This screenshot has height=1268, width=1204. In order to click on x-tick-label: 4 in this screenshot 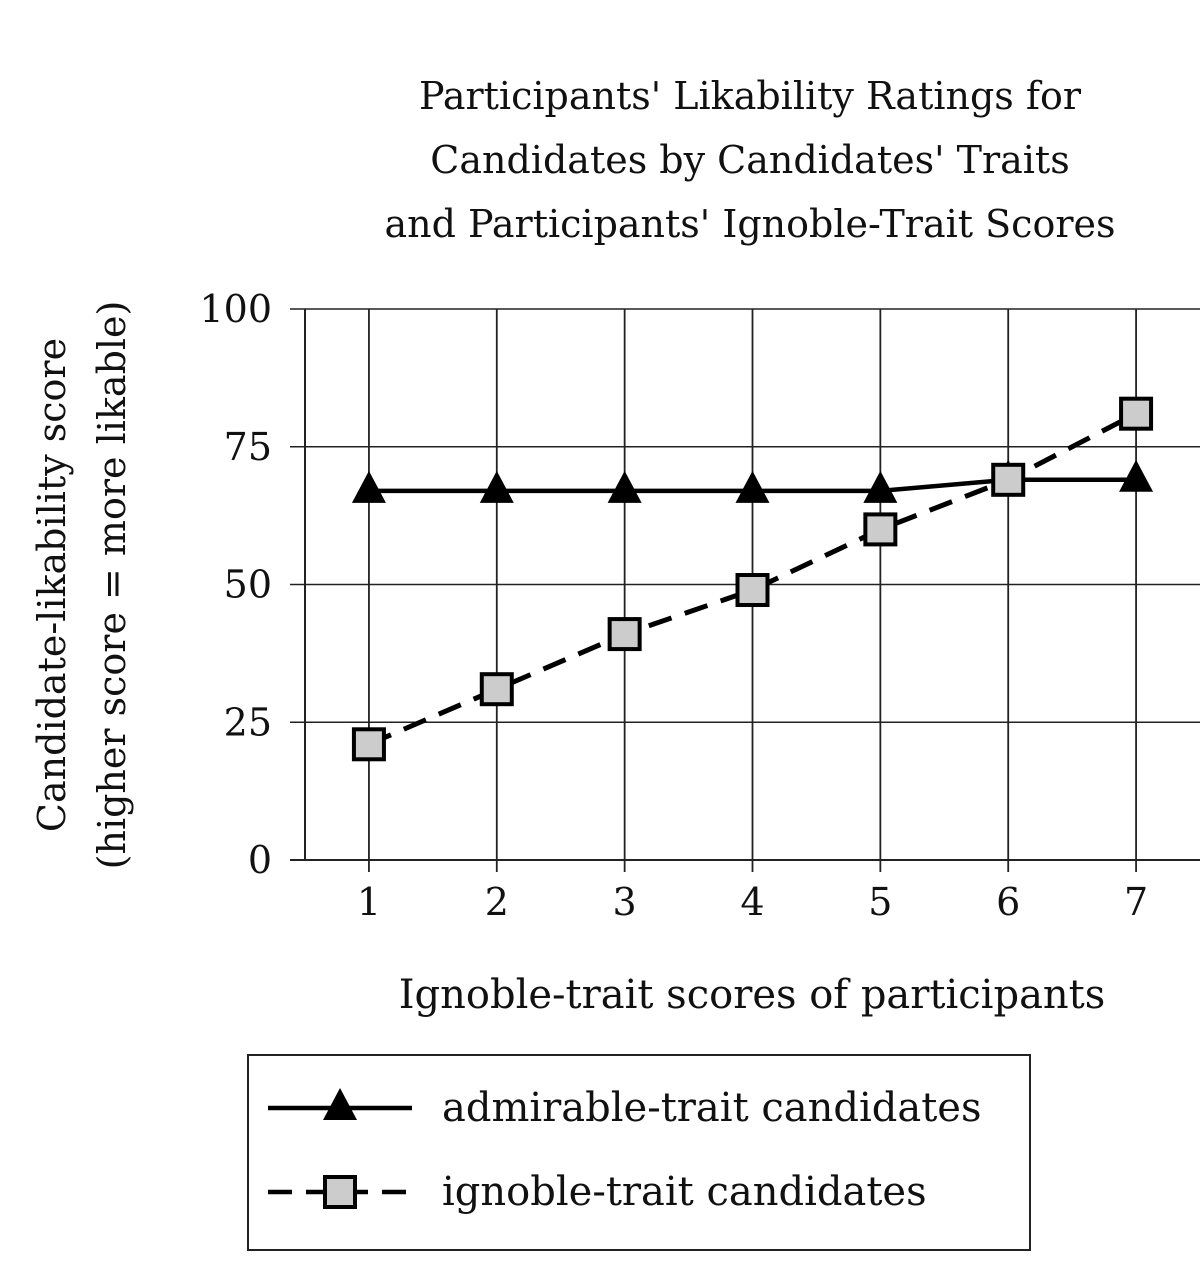, I will do `click(752, 902)`.